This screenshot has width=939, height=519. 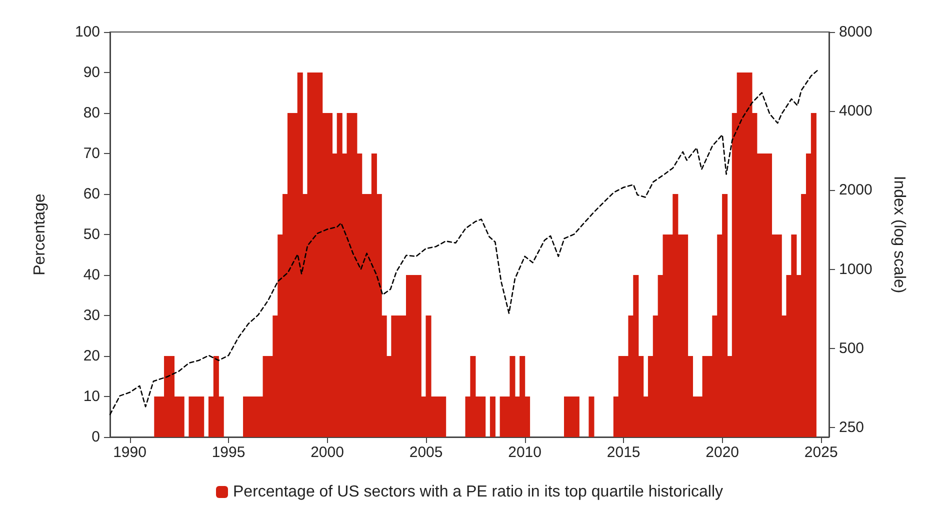 I want to click on y2-axis-title: Index (log scale), so click(x=899, y=235).